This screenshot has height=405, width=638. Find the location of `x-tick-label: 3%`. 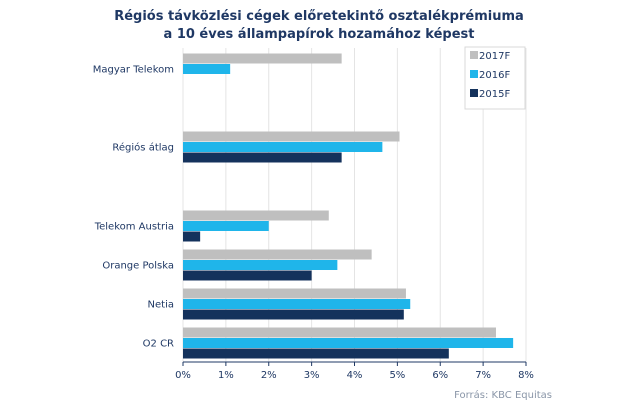

x-tick-label: 3% is located at coordinates (312, 375).